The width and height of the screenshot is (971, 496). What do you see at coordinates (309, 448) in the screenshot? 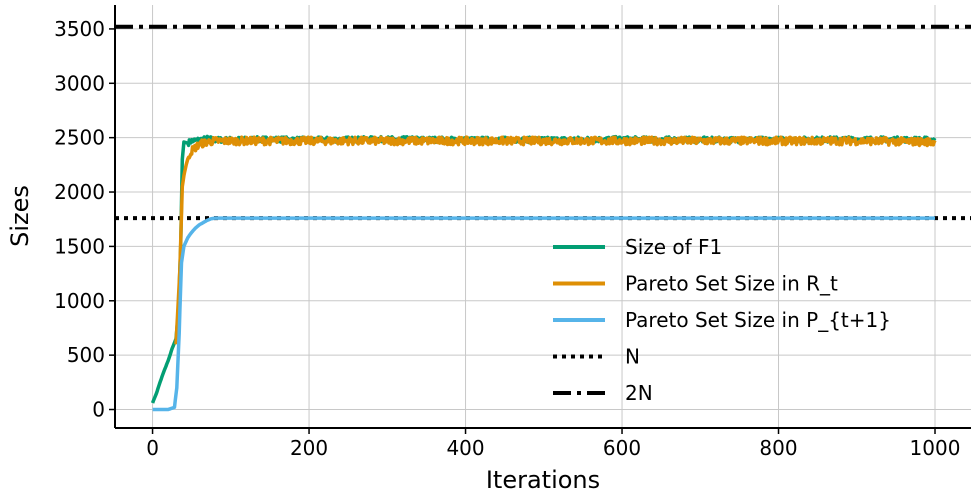
I see `x-tick-label: 200` at bounding box center [309, 448].